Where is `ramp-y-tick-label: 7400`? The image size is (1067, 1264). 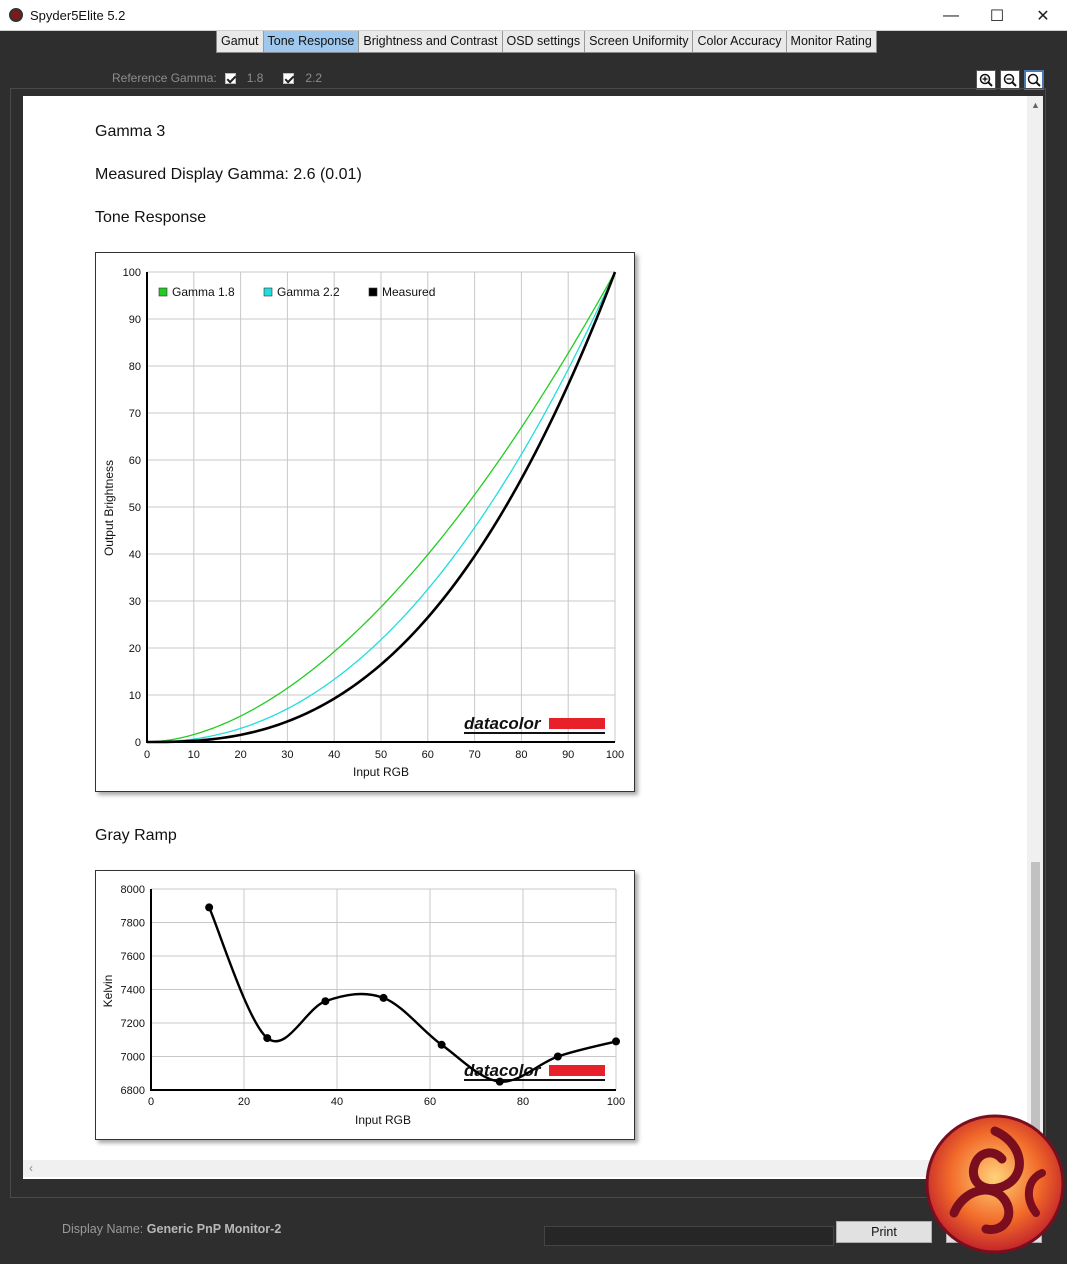
ramp-y-tick-label: 7400 is located at coordinates (133, 991).